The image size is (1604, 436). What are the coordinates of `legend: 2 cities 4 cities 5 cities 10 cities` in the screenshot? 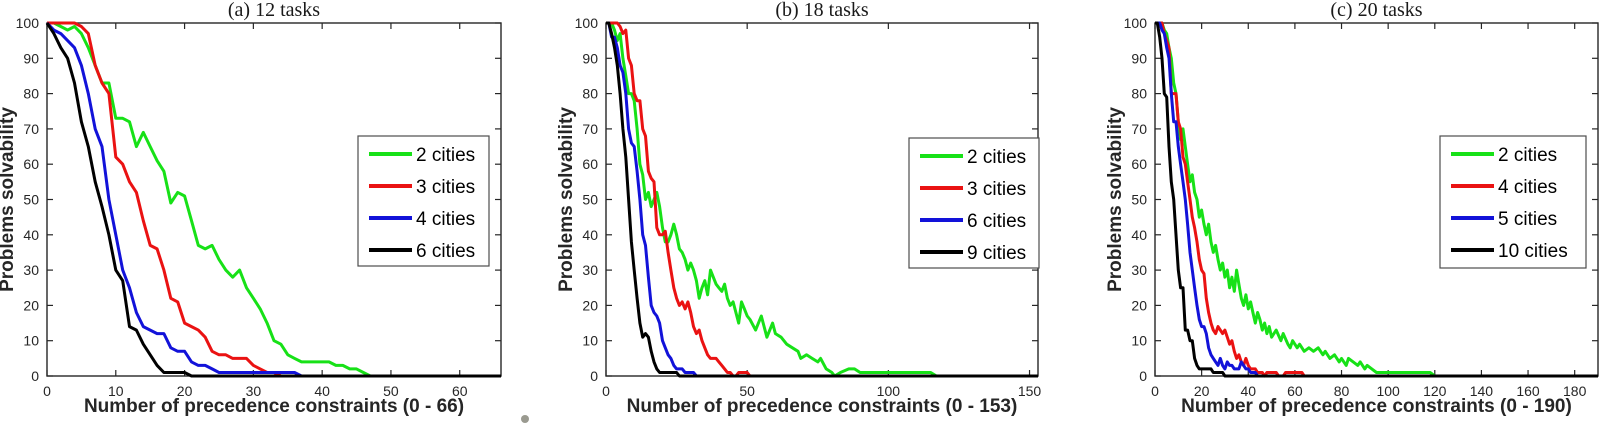 It's located at (1513, 202).